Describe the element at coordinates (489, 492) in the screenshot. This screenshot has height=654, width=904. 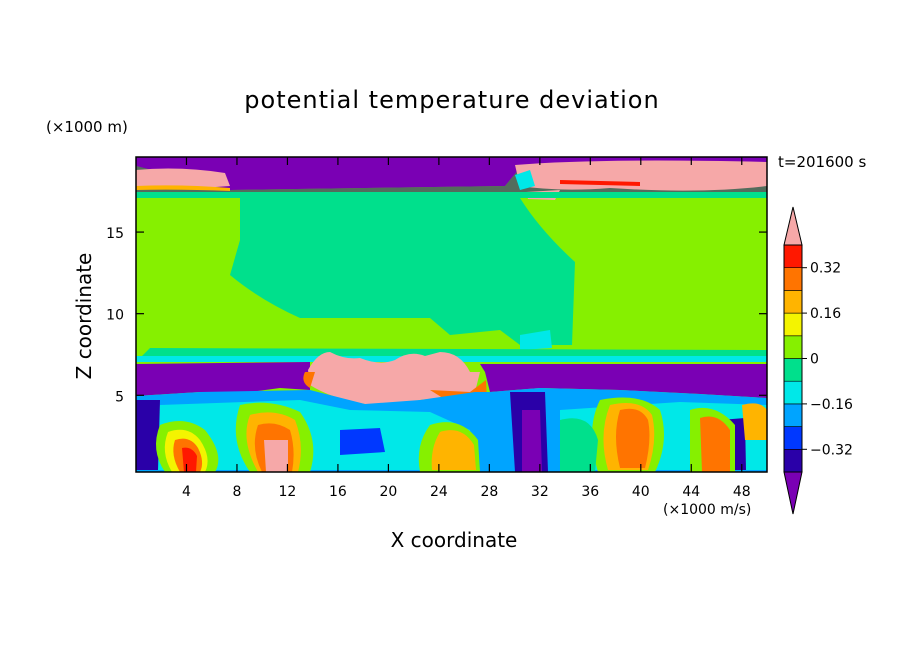
I see `x-tick-label: 28` at that location.